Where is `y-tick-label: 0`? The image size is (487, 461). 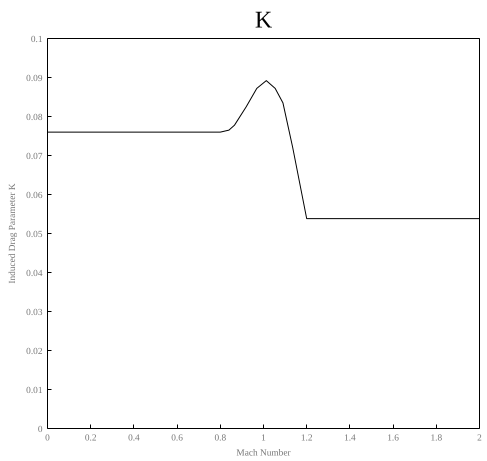 y-tick-label: 0 is located at coordinates (40, 430).